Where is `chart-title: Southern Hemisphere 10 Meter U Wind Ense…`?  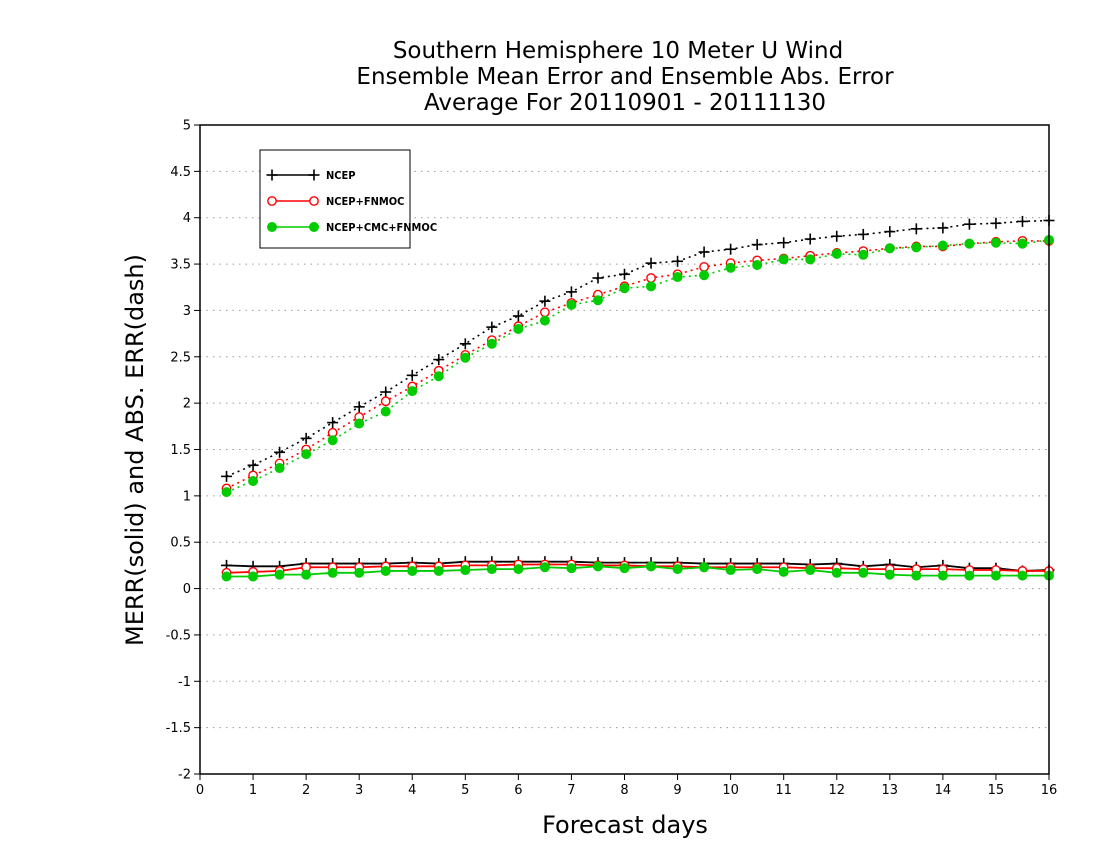
chart-title: Southern Hemisphere 10 Meter U Wind Ense… is located at coordinates (625, 77).